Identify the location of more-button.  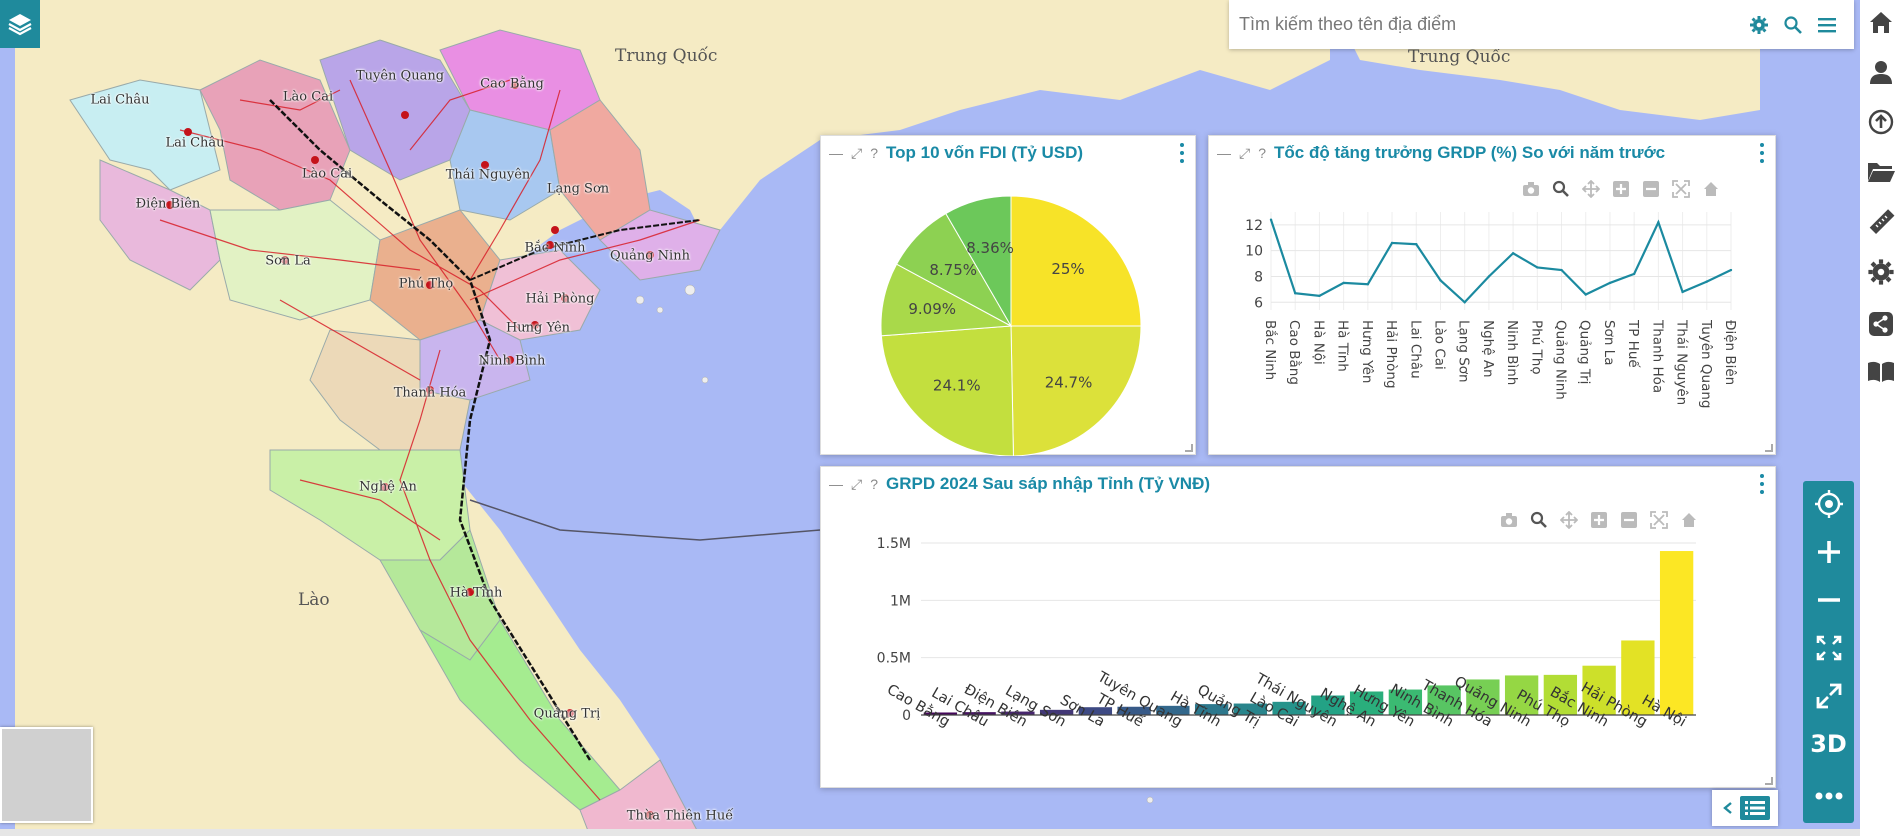
(1828, 796).